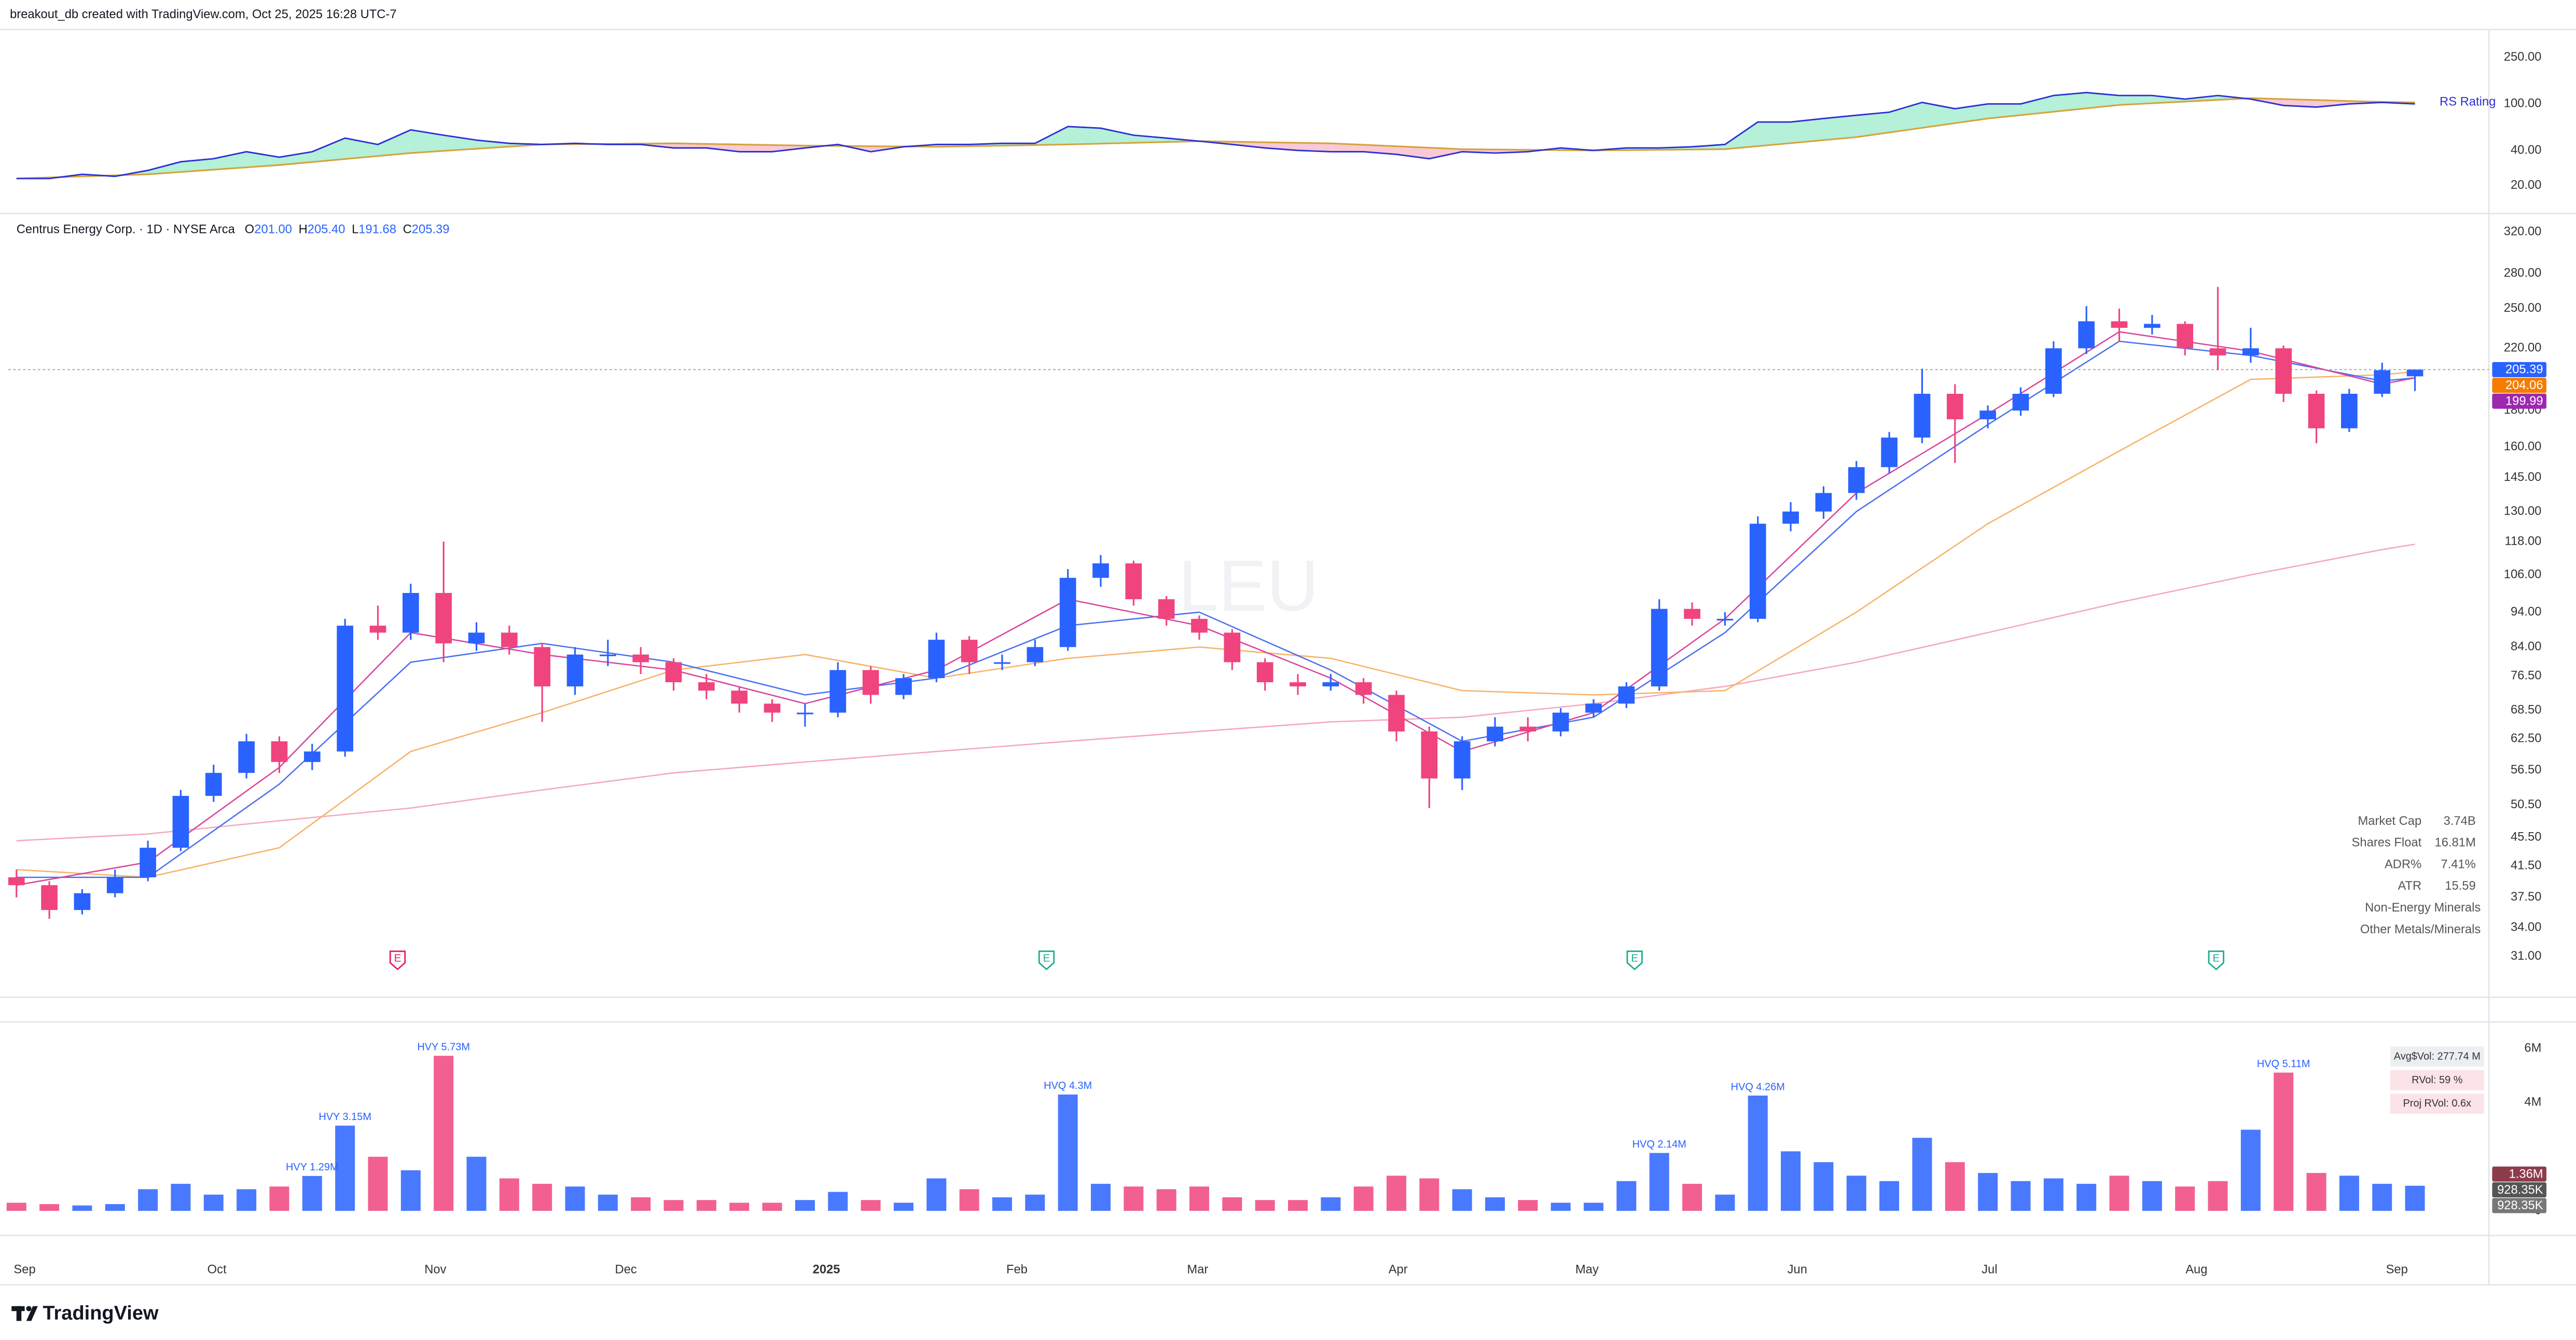 This screenshot has height=1340, width=2576. What do you see at coordinates (2526, 956) in the screenshot?
I see `y-tick-label: 31.00` at bounding box center [2526, 956].